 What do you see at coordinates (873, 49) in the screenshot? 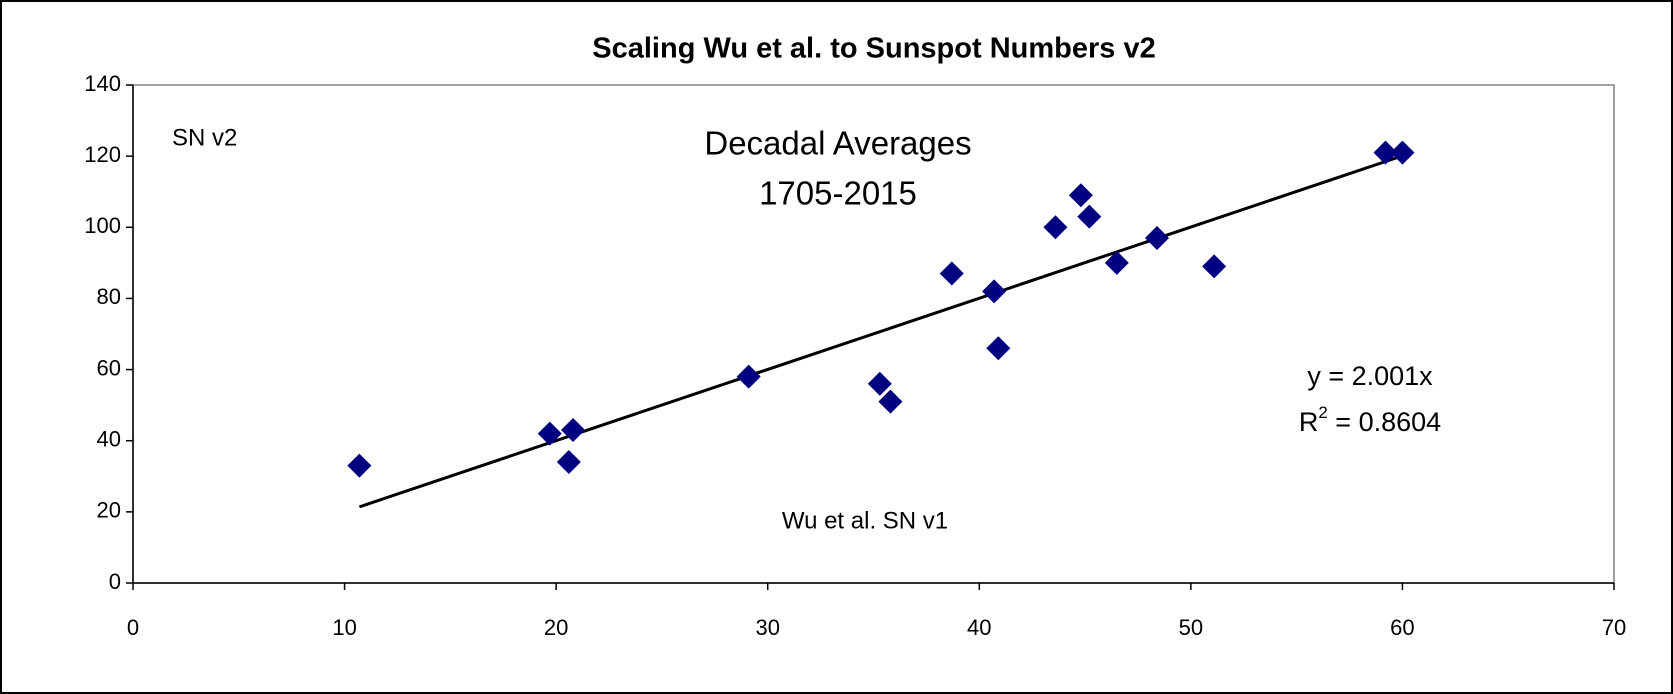
I see `chart-title: Scaling Wu et al. to Sunspot Numbers v2` at bounding box center [873, 49].